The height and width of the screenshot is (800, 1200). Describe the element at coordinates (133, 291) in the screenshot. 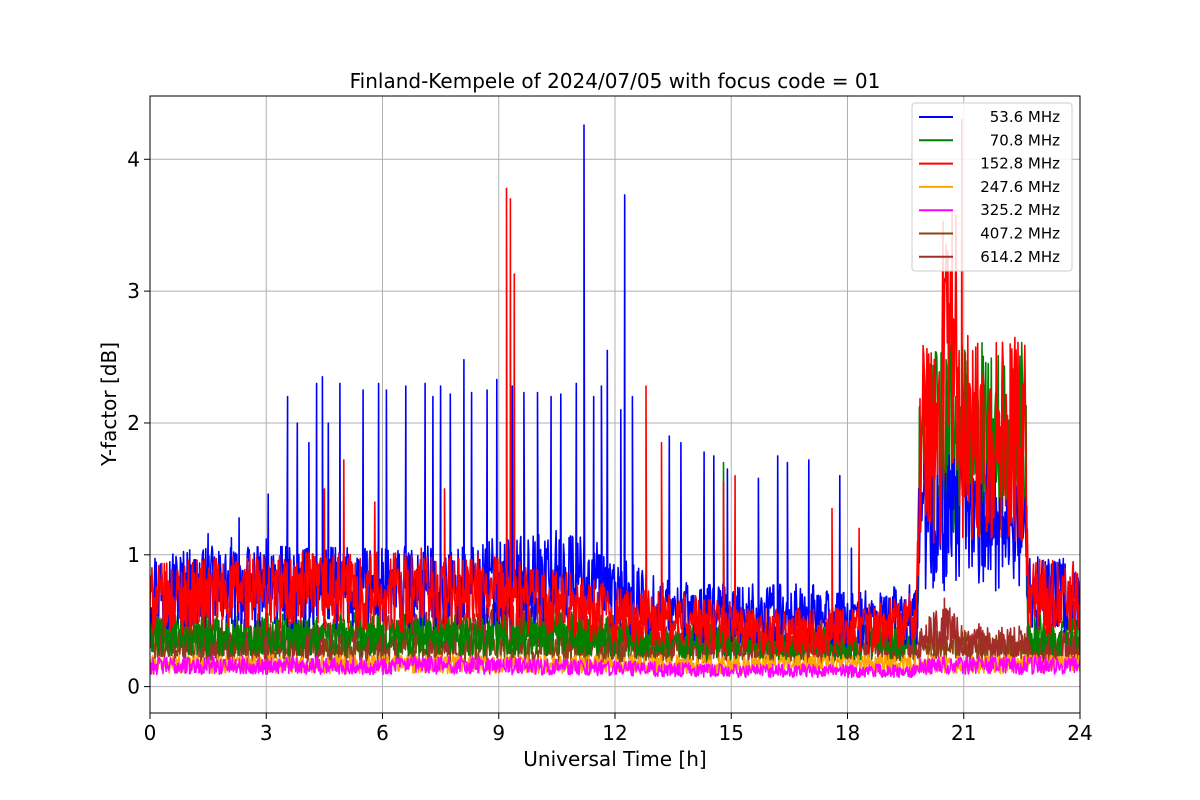

I see `y-tick-label: 3` at that location.